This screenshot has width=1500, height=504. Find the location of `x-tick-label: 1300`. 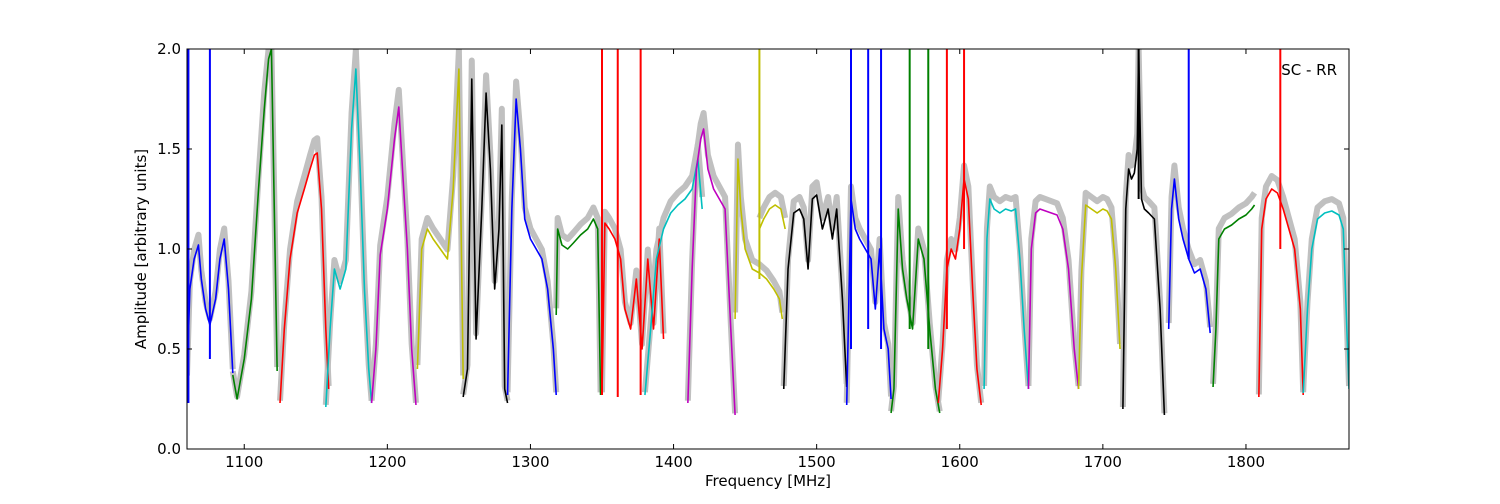

x-tick-label: 1300 is located at coordinates (530, 462).